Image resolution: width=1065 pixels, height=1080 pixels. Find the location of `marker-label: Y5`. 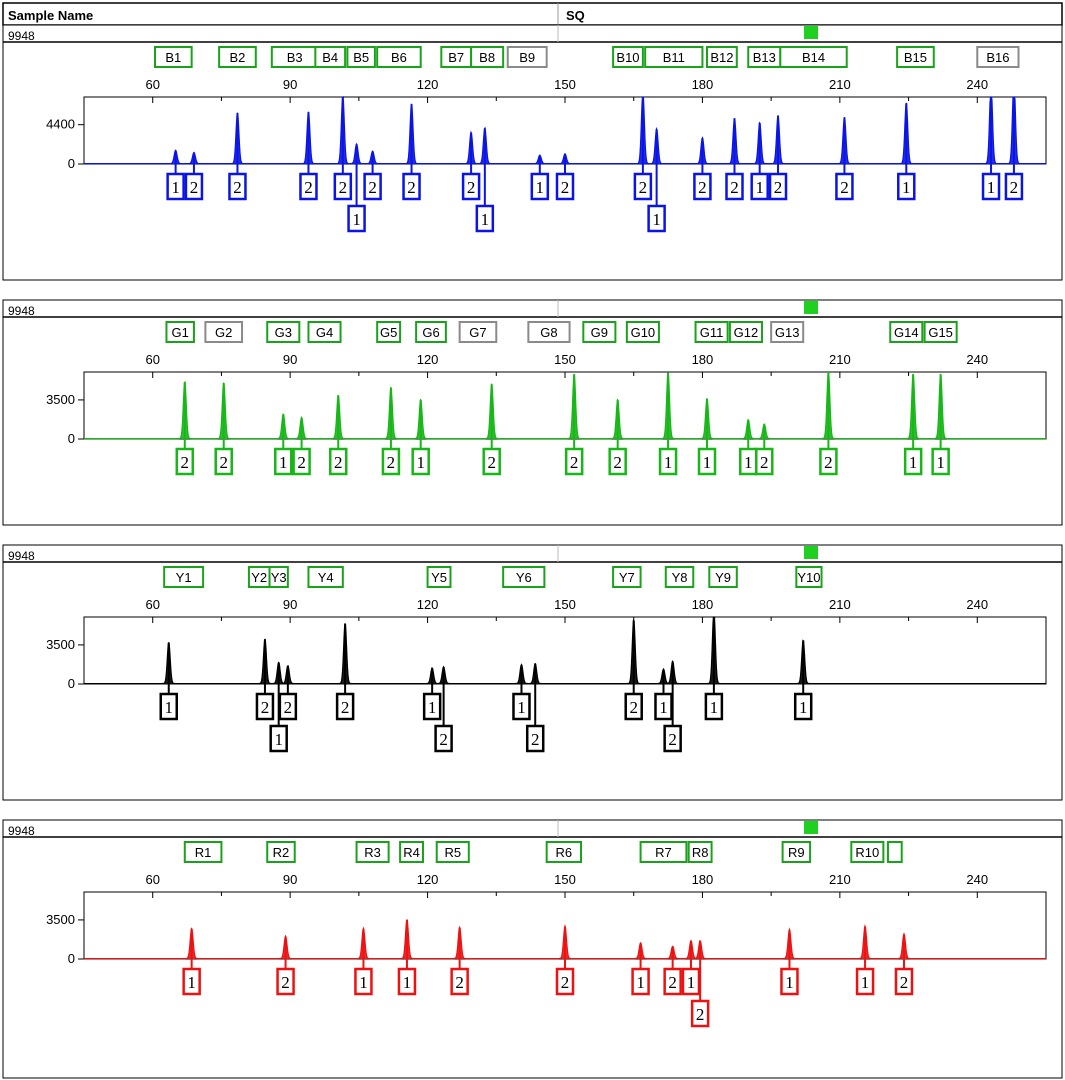

marker-label: Y5 is located at coordinates (439, 577).